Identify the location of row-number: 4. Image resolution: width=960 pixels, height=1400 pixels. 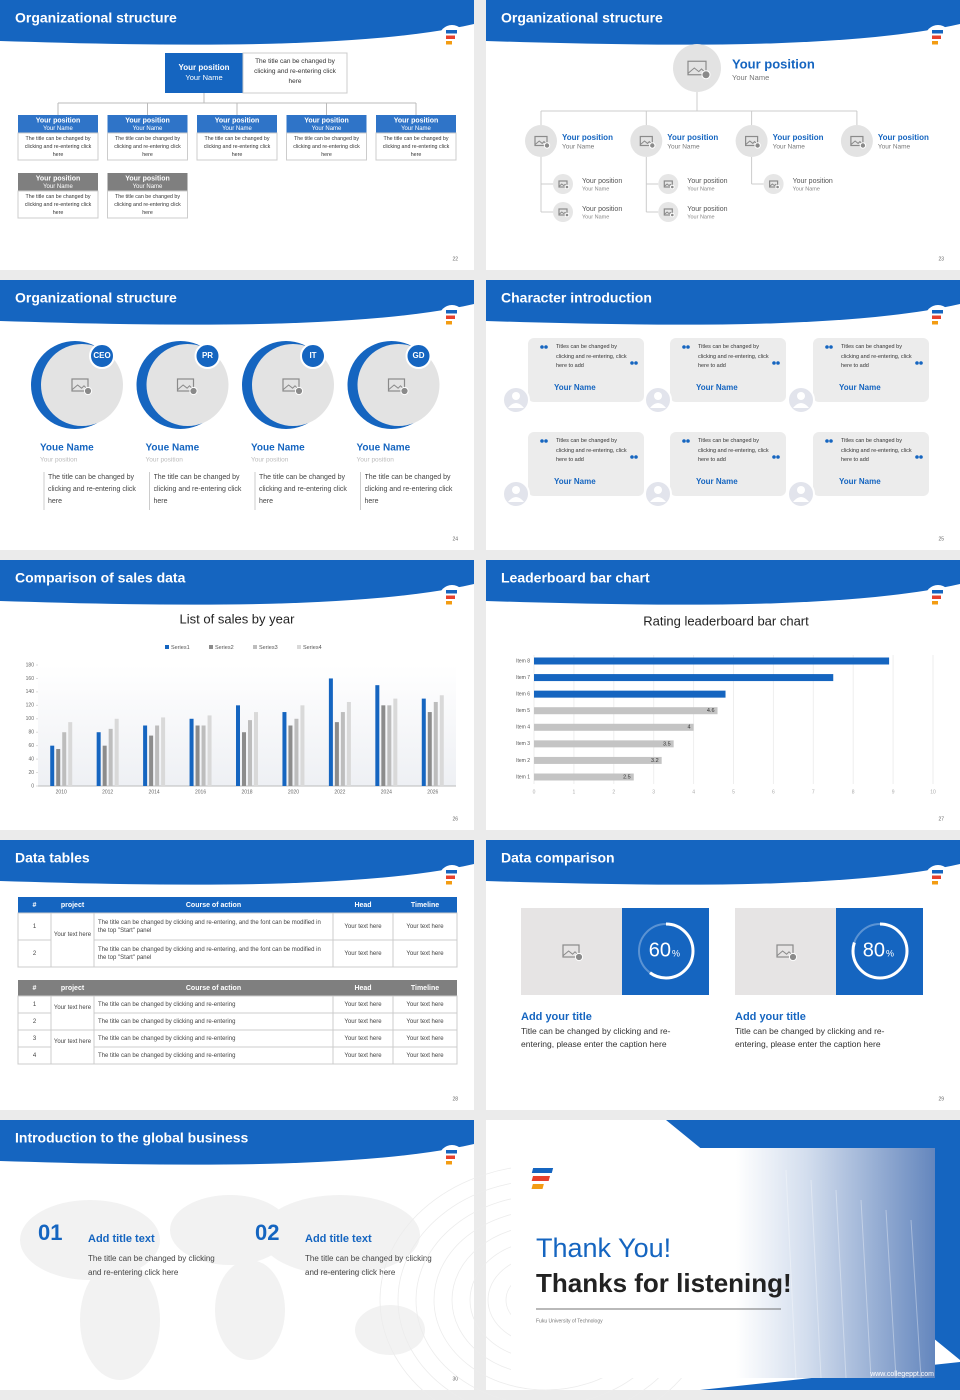
(35, 1056).